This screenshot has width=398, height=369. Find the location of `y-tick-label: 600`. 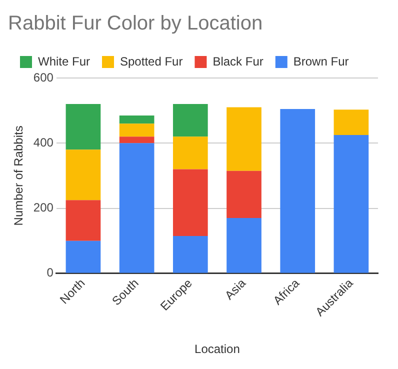

y-tick-label: 600 is located at coordinates (43, 77).